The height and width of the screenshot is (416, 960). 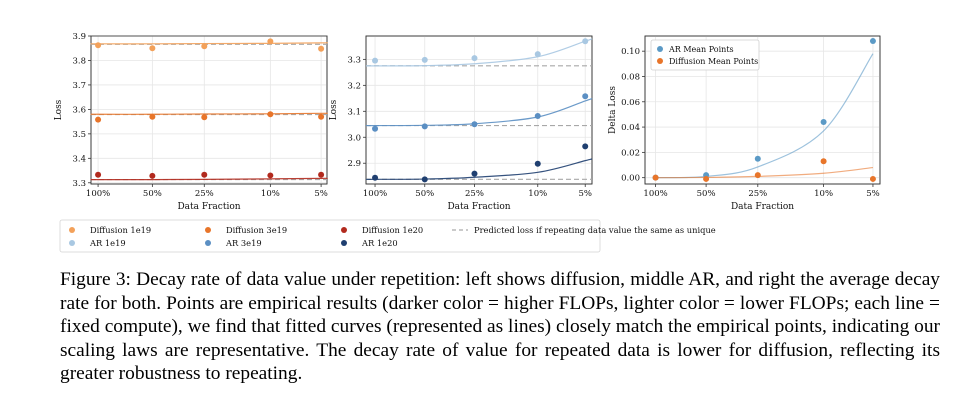 What do you see at coordinates (630, 77) in the screenshot?
I see `y-tick-label: 0.08` at bounding box center [630, 77].